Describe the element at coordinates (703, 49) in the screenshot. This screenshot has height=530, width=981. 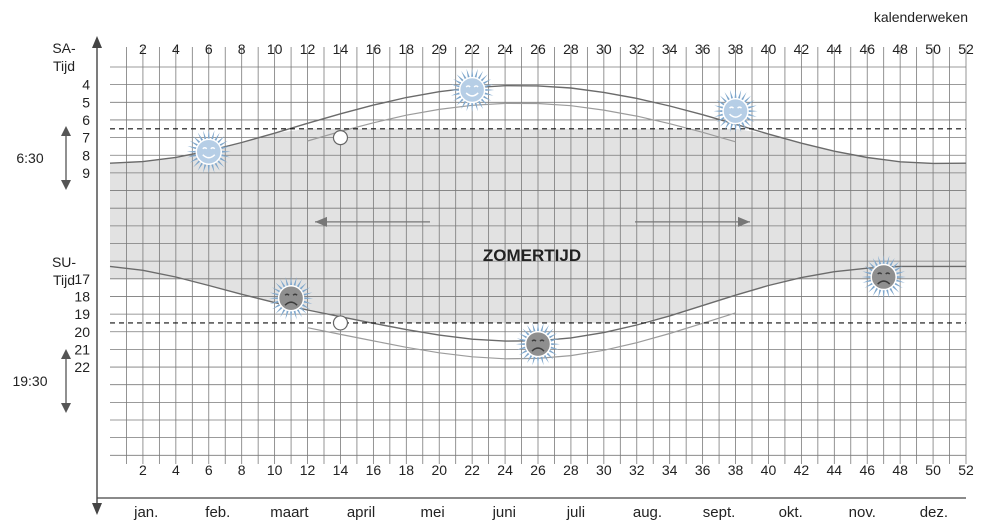
I see `week-tick-top: 36` at that location.